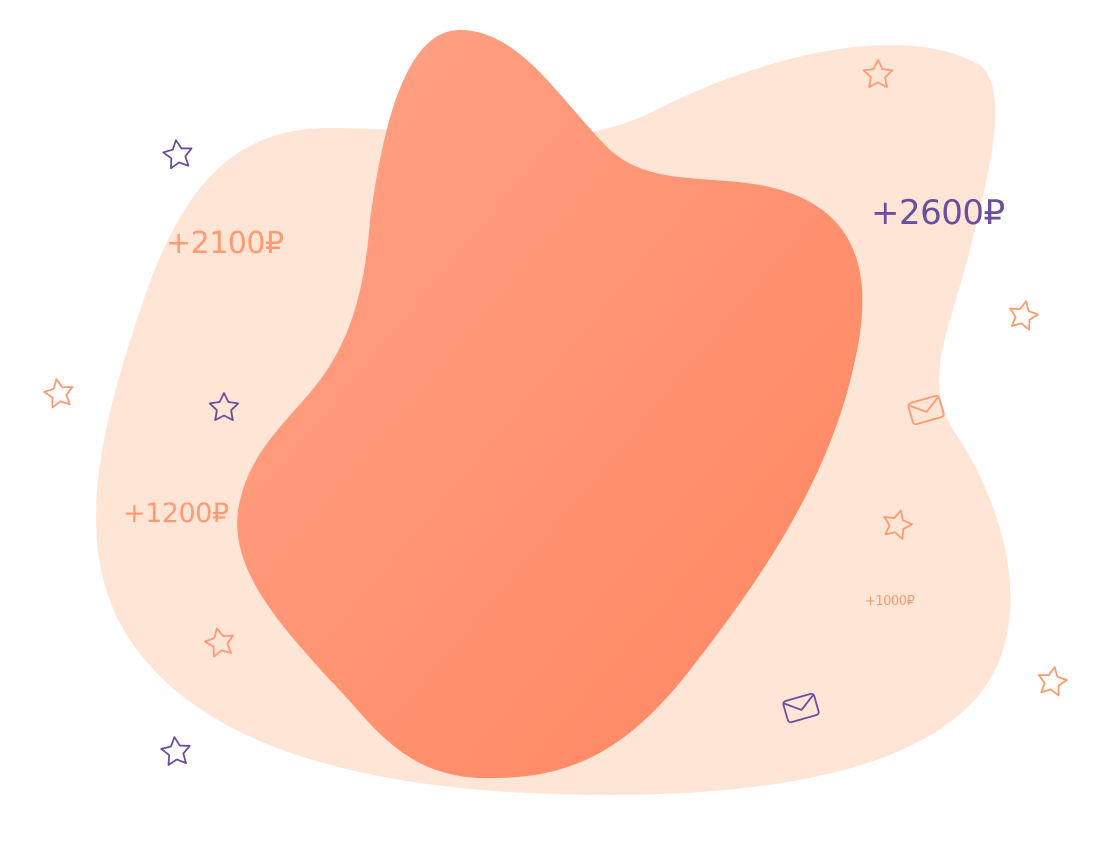  I want to click on bonus-amount-2100: +2100₽, so click(225, 243).